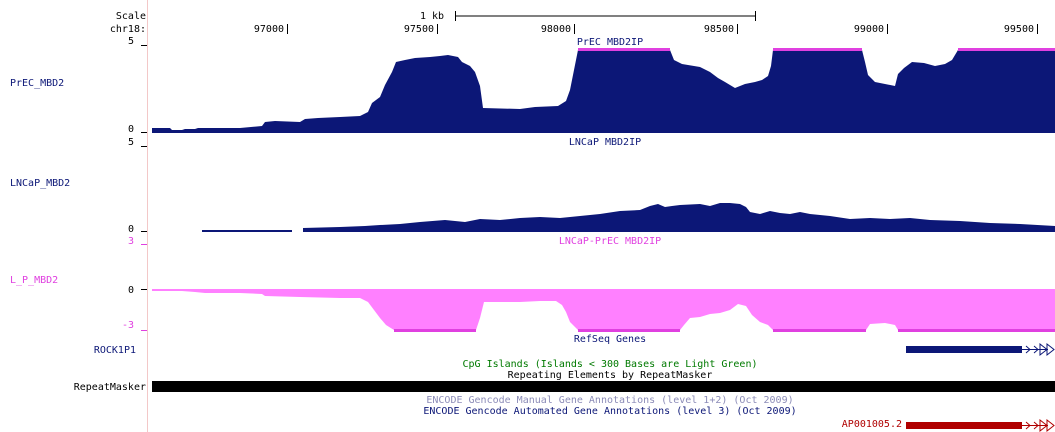 The width and height of the screenshot is (1055, 432). I want to click on diff-ymin: -3, so click(127, 325).